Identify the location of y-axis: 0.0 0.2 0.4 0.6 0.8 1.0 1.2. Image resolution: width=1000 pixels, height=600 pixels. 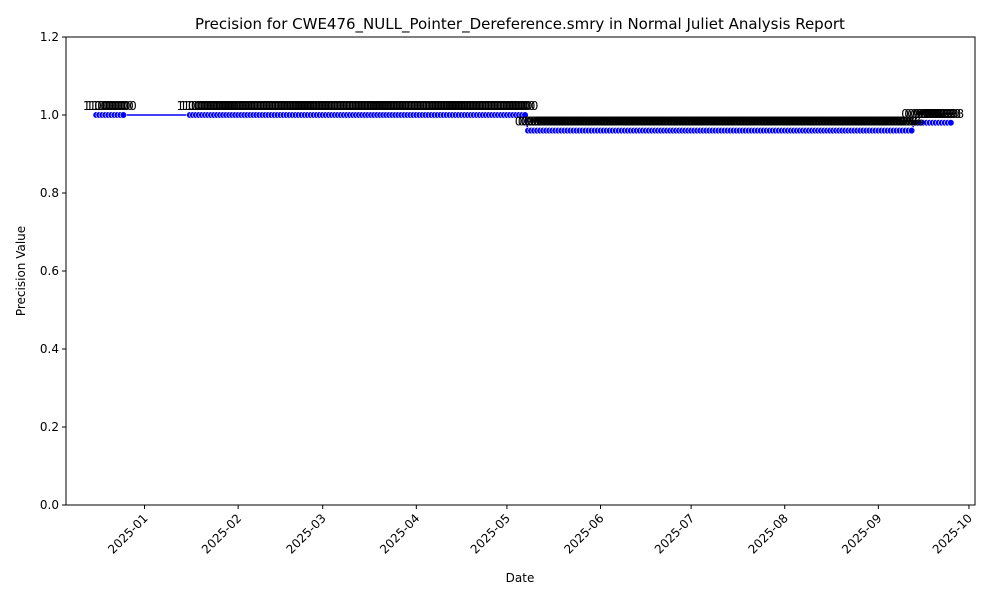
(53, 271).